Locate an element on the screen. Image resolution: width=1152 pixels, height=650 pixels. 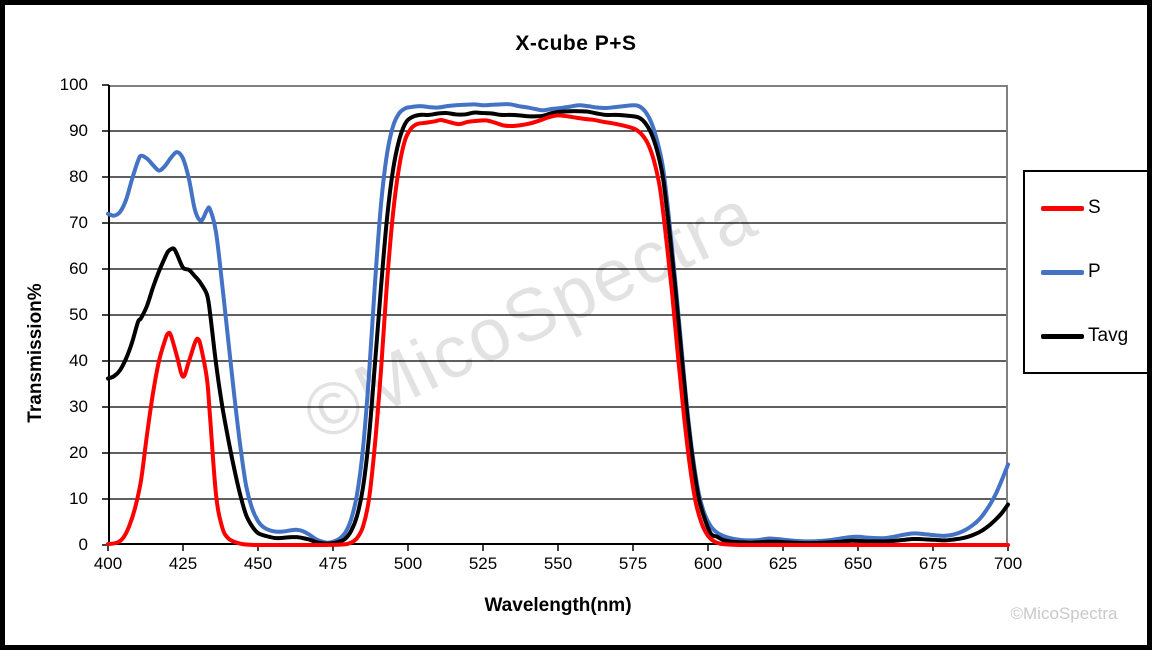
y-tick-label-30: 30 is located at coordinates (78, 406).